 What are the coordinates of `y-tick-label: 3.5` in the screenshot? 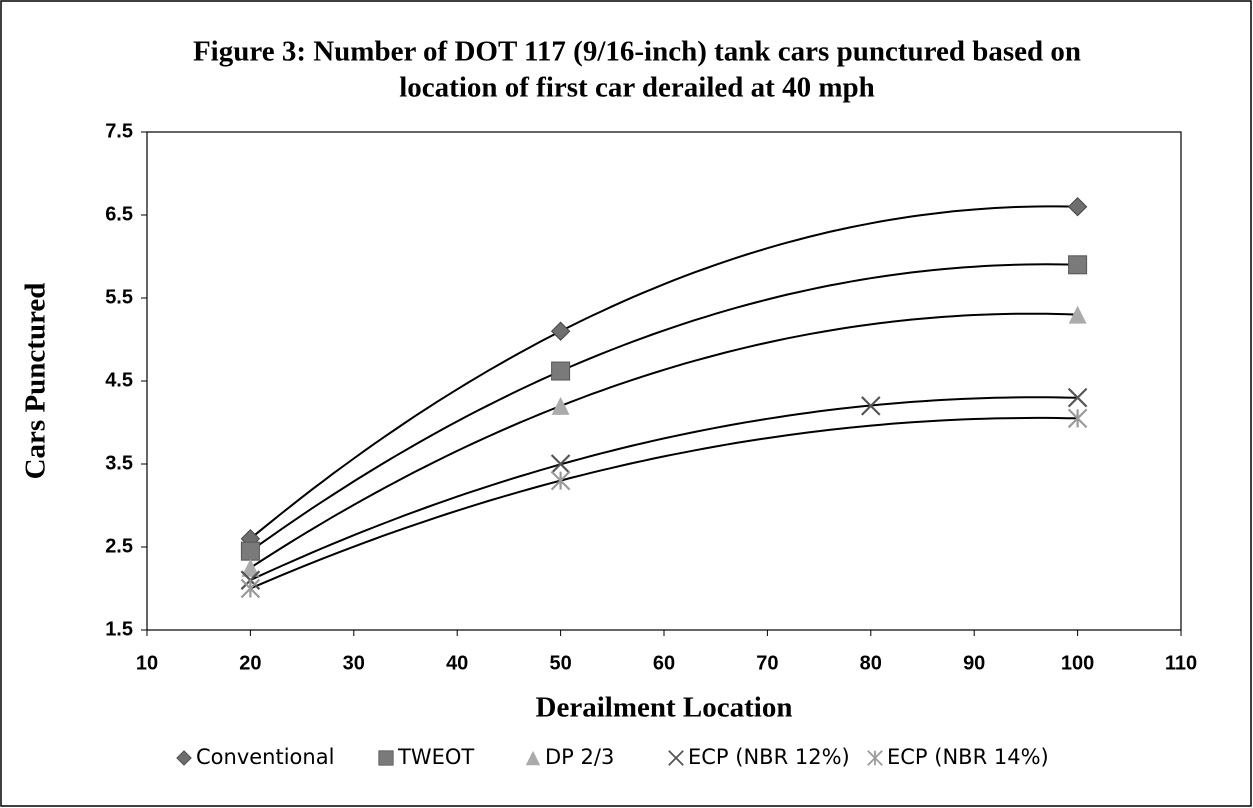 It's located at (119, 463).